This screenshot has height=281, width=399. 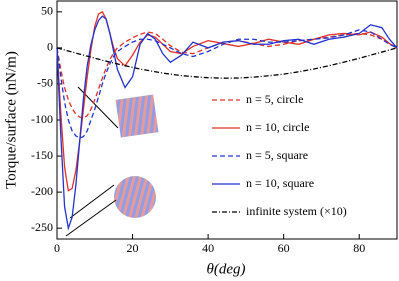 What do you see at coordinates (280, 183) in the screenshot?
I see `legend-label: n = 10, square` at bounding box center [280, 183].